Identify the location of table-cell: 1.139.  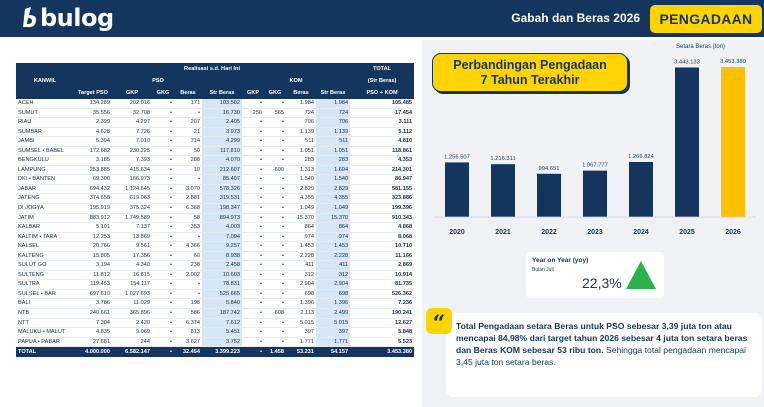
(301, 132).